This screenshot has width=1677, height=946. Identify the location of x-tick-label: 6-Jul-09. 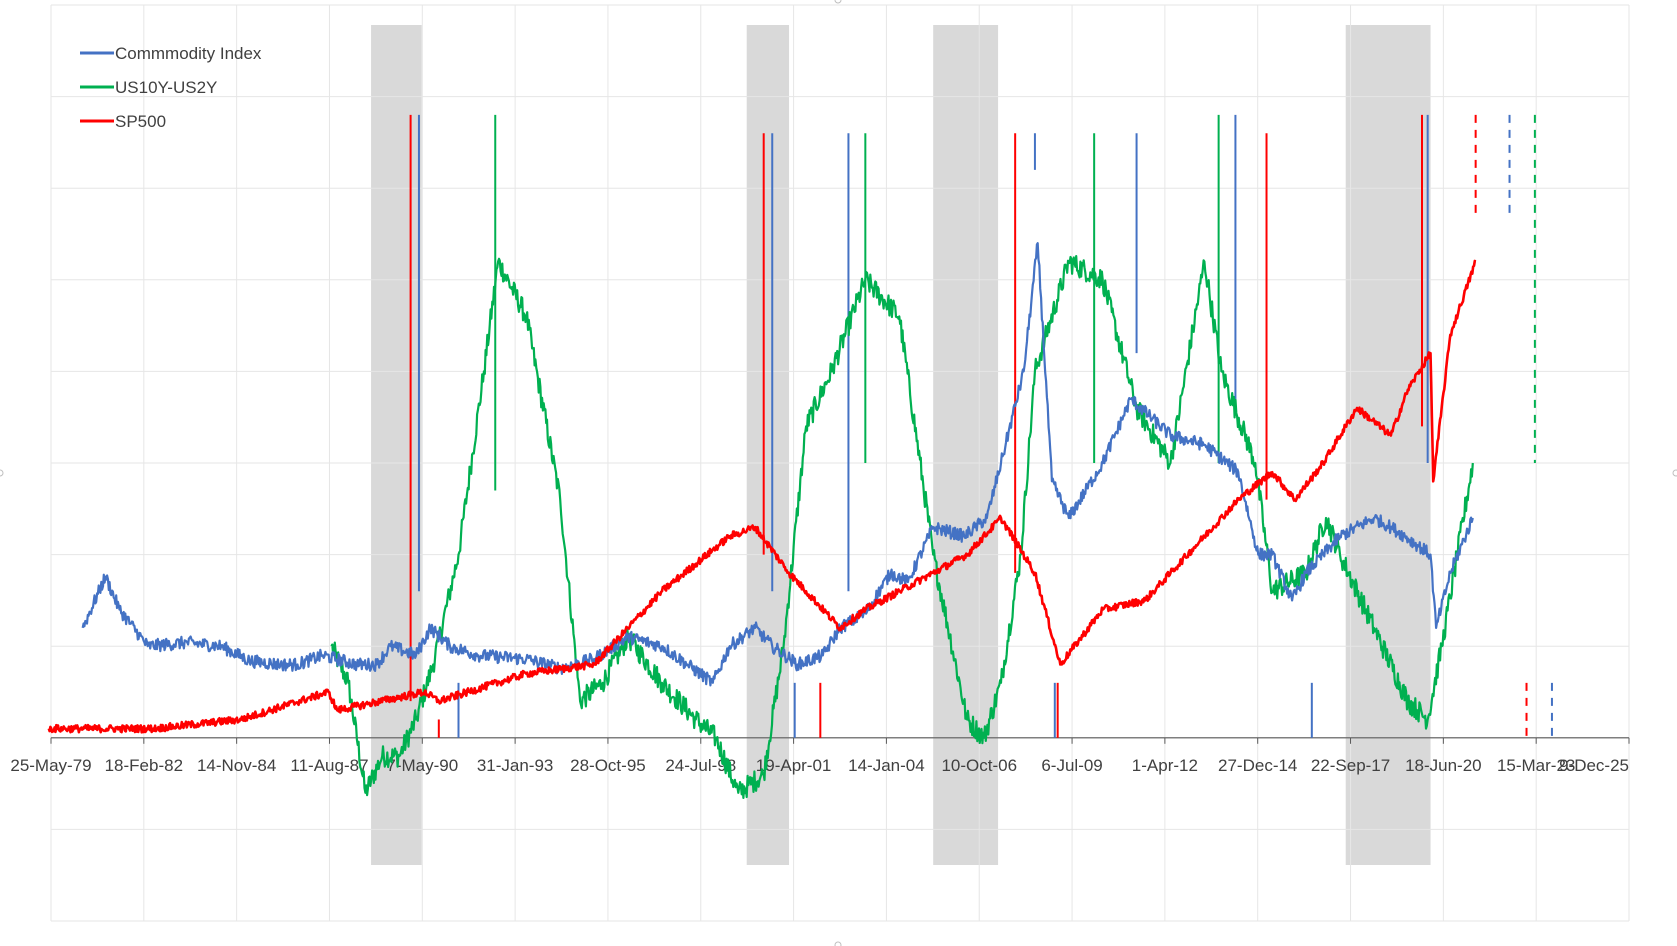
(1071, 765).